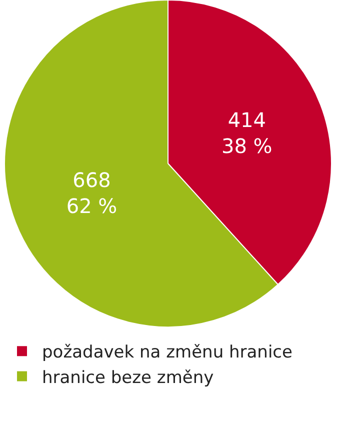 The height and width of the screenshot is (427, 354). I want to click on legend-label: hranice beze změny, so click(128, 378).